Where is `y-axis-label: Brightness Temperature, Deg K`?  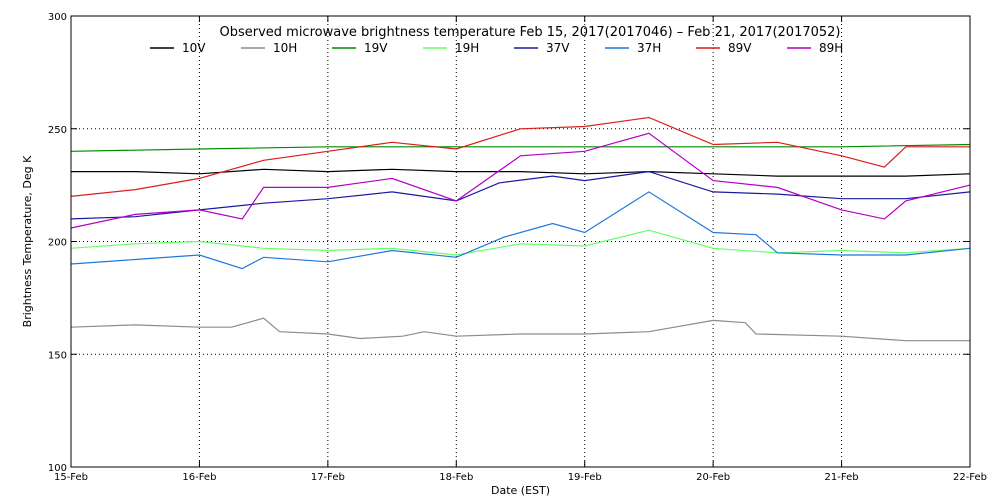 y-axis-label: Brightness Temperature, Deg K is located at coordinates (27, 241).